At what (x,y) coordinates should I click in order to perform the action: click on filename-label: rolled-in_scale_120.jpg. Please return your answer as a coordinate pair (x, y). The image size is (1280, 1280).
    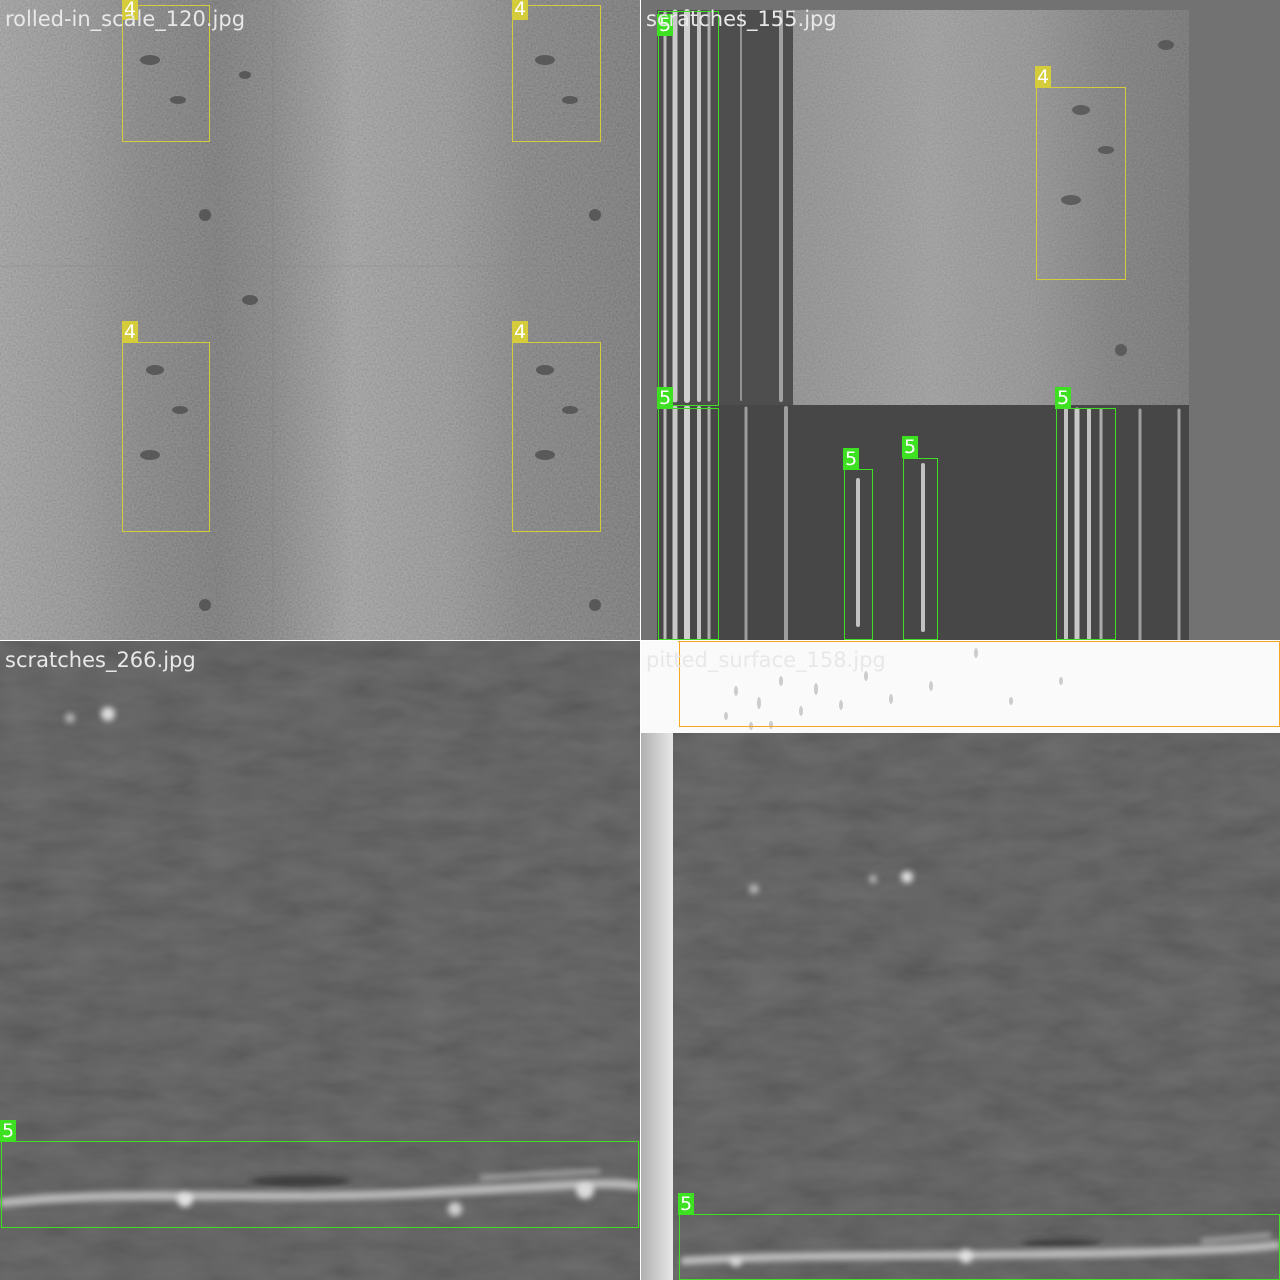
    Looking at the image, I should click on (125, 19).